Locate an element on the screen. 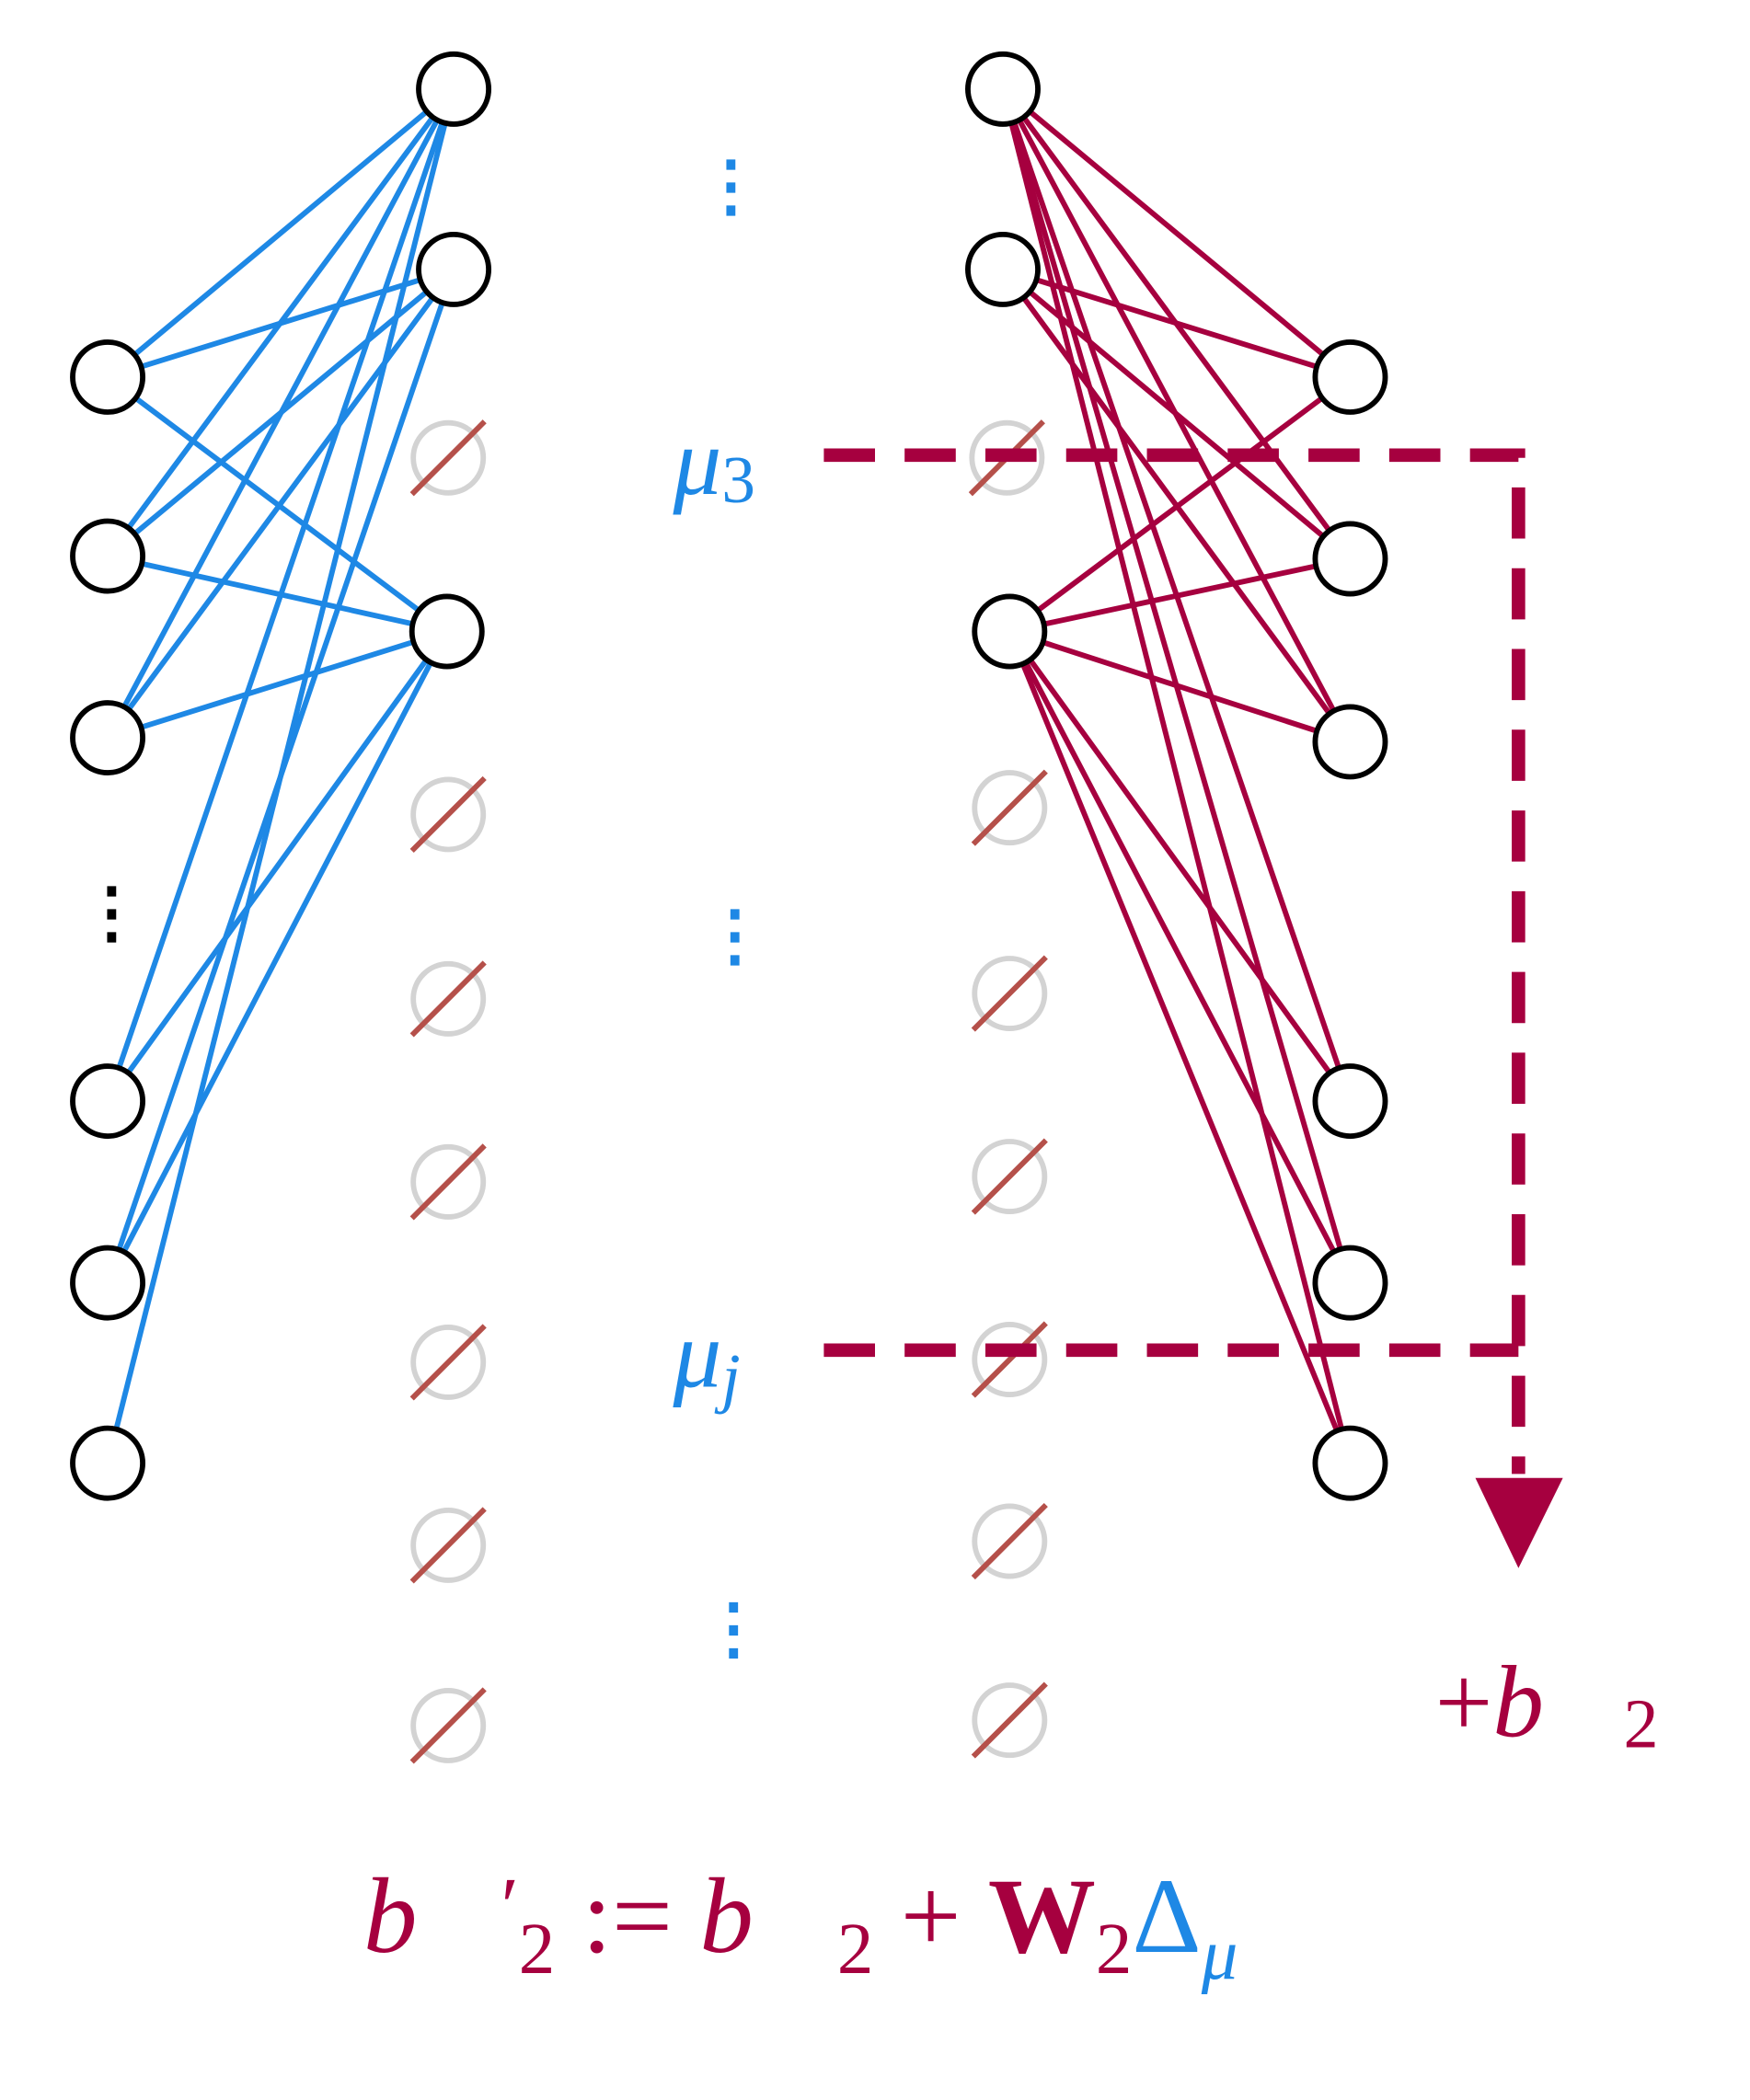  formula: b⃗′2 := b⃗2 + W2Δμ is located at coordinates (801, 1926).